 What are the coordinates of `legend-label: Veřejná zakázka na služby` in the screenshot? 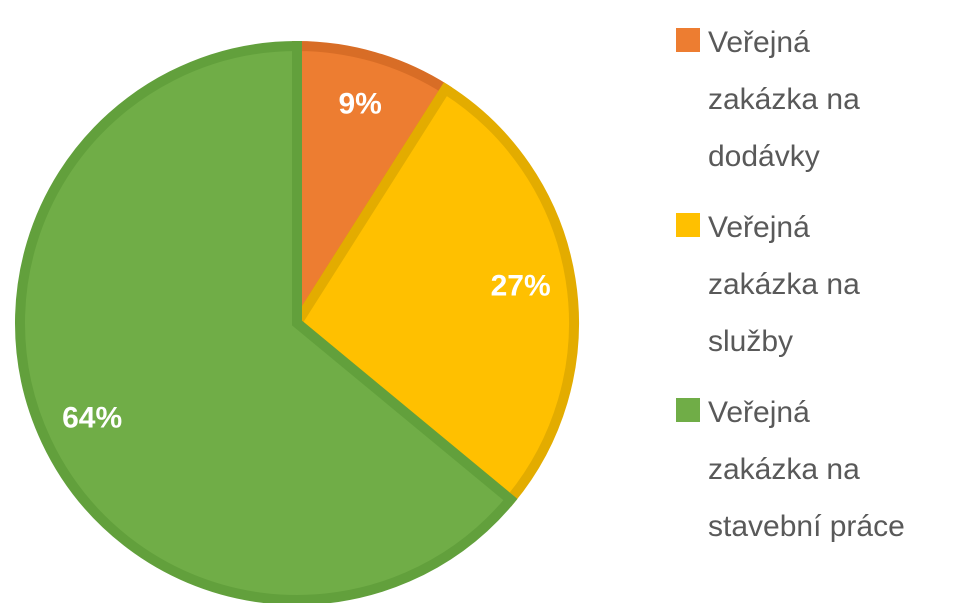 It's located at (784, 284).